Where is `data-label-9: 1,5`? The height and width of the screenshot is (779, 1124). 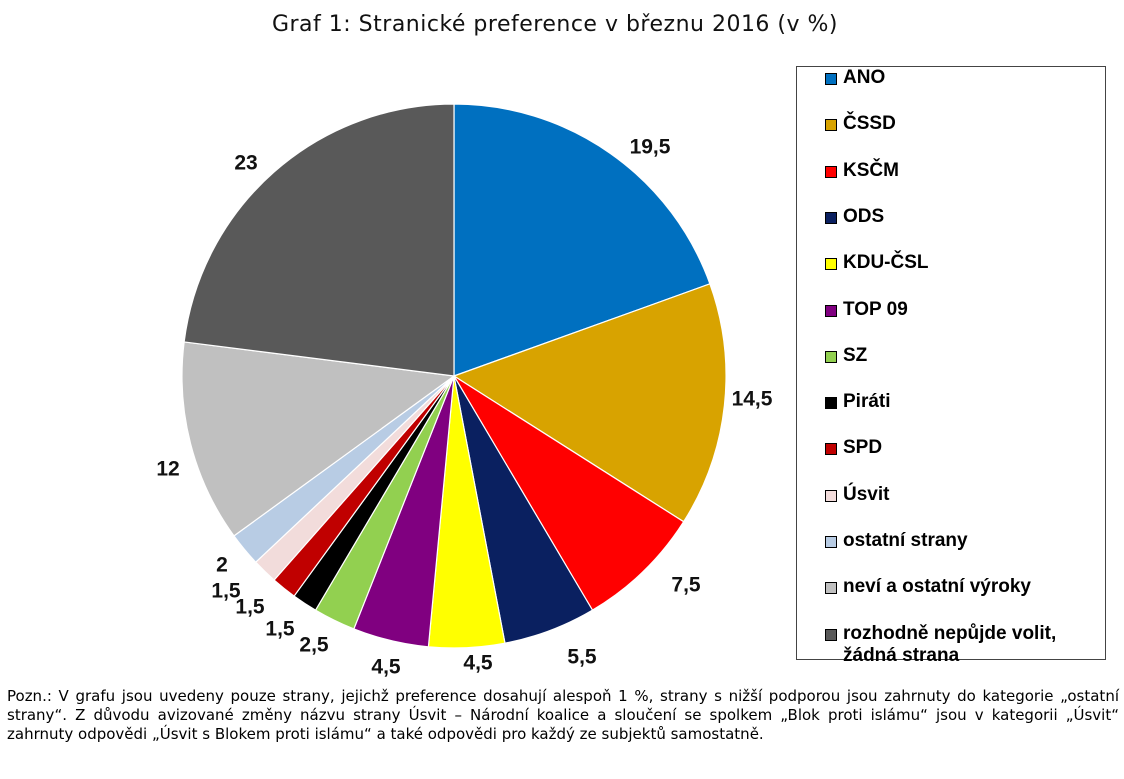
data-label-9: 1,5 is located at coordinates (250, 607).